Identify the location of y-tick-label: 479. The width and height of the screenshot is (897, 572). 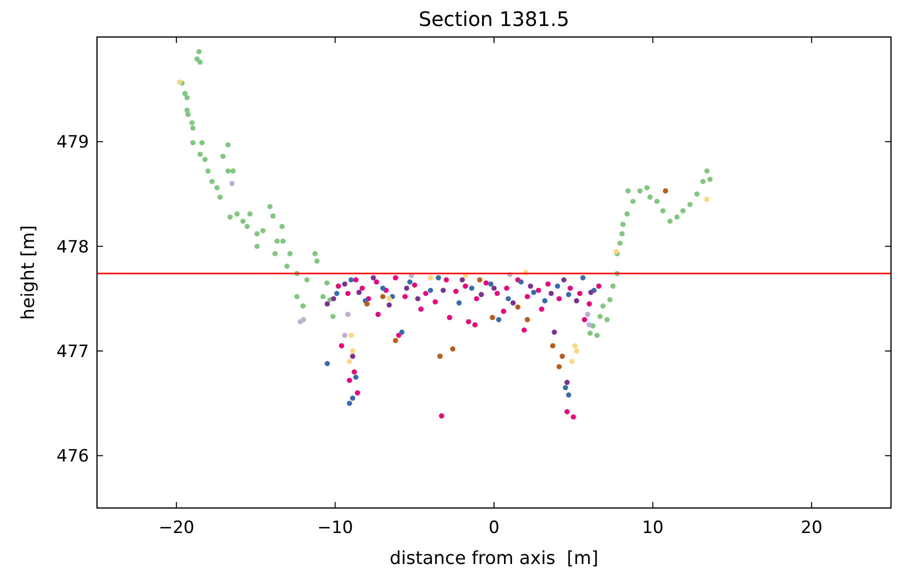
(72, 142).